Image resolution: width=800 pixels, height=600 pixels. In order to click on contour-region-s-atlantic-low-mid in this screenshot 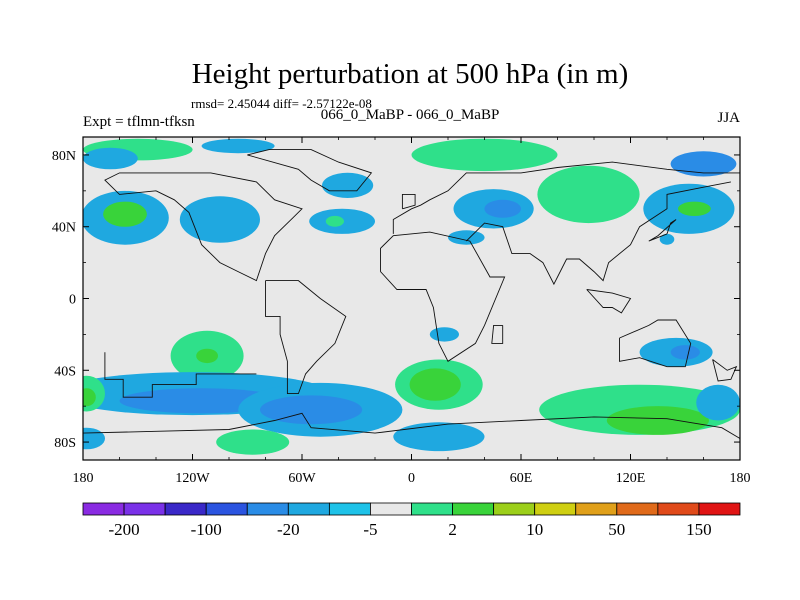, I will do `click(311, 410)`.